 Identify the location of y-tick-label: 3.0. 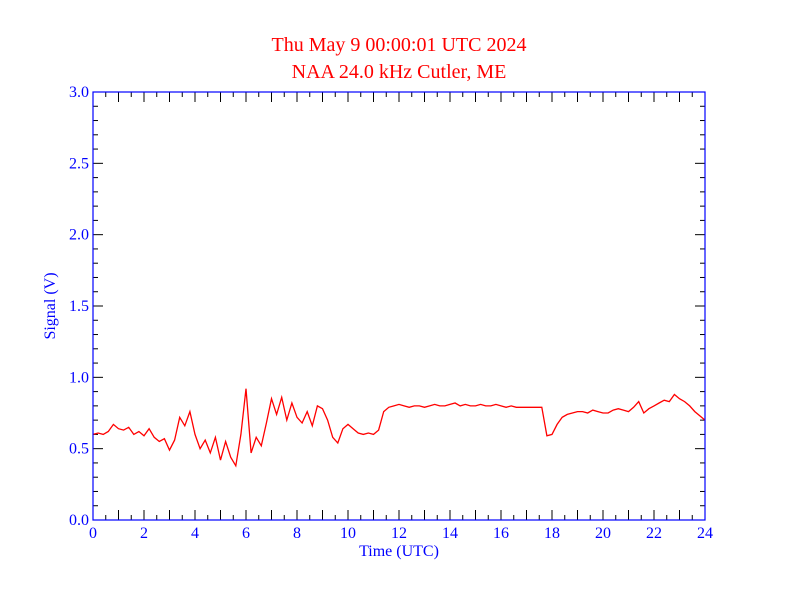
(79, 92).